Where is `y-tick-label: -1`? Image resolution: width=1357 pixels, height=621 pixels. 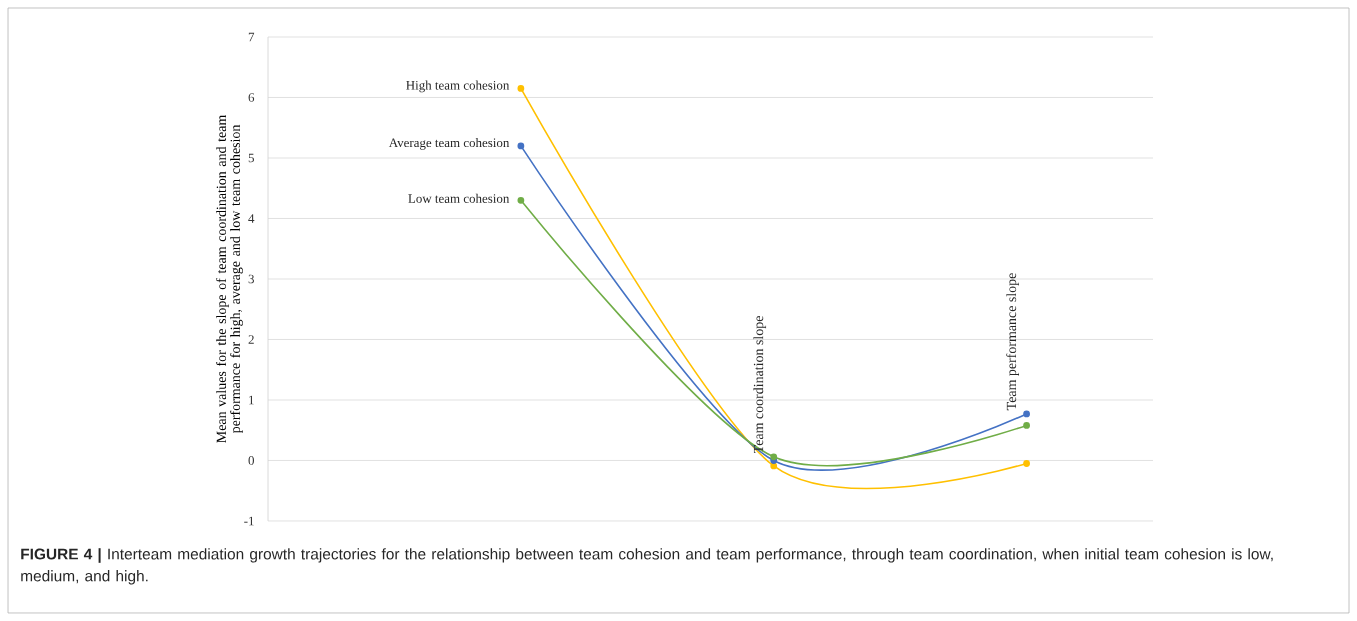 y-tick-label: -1 is located at coordinates (249, 521).